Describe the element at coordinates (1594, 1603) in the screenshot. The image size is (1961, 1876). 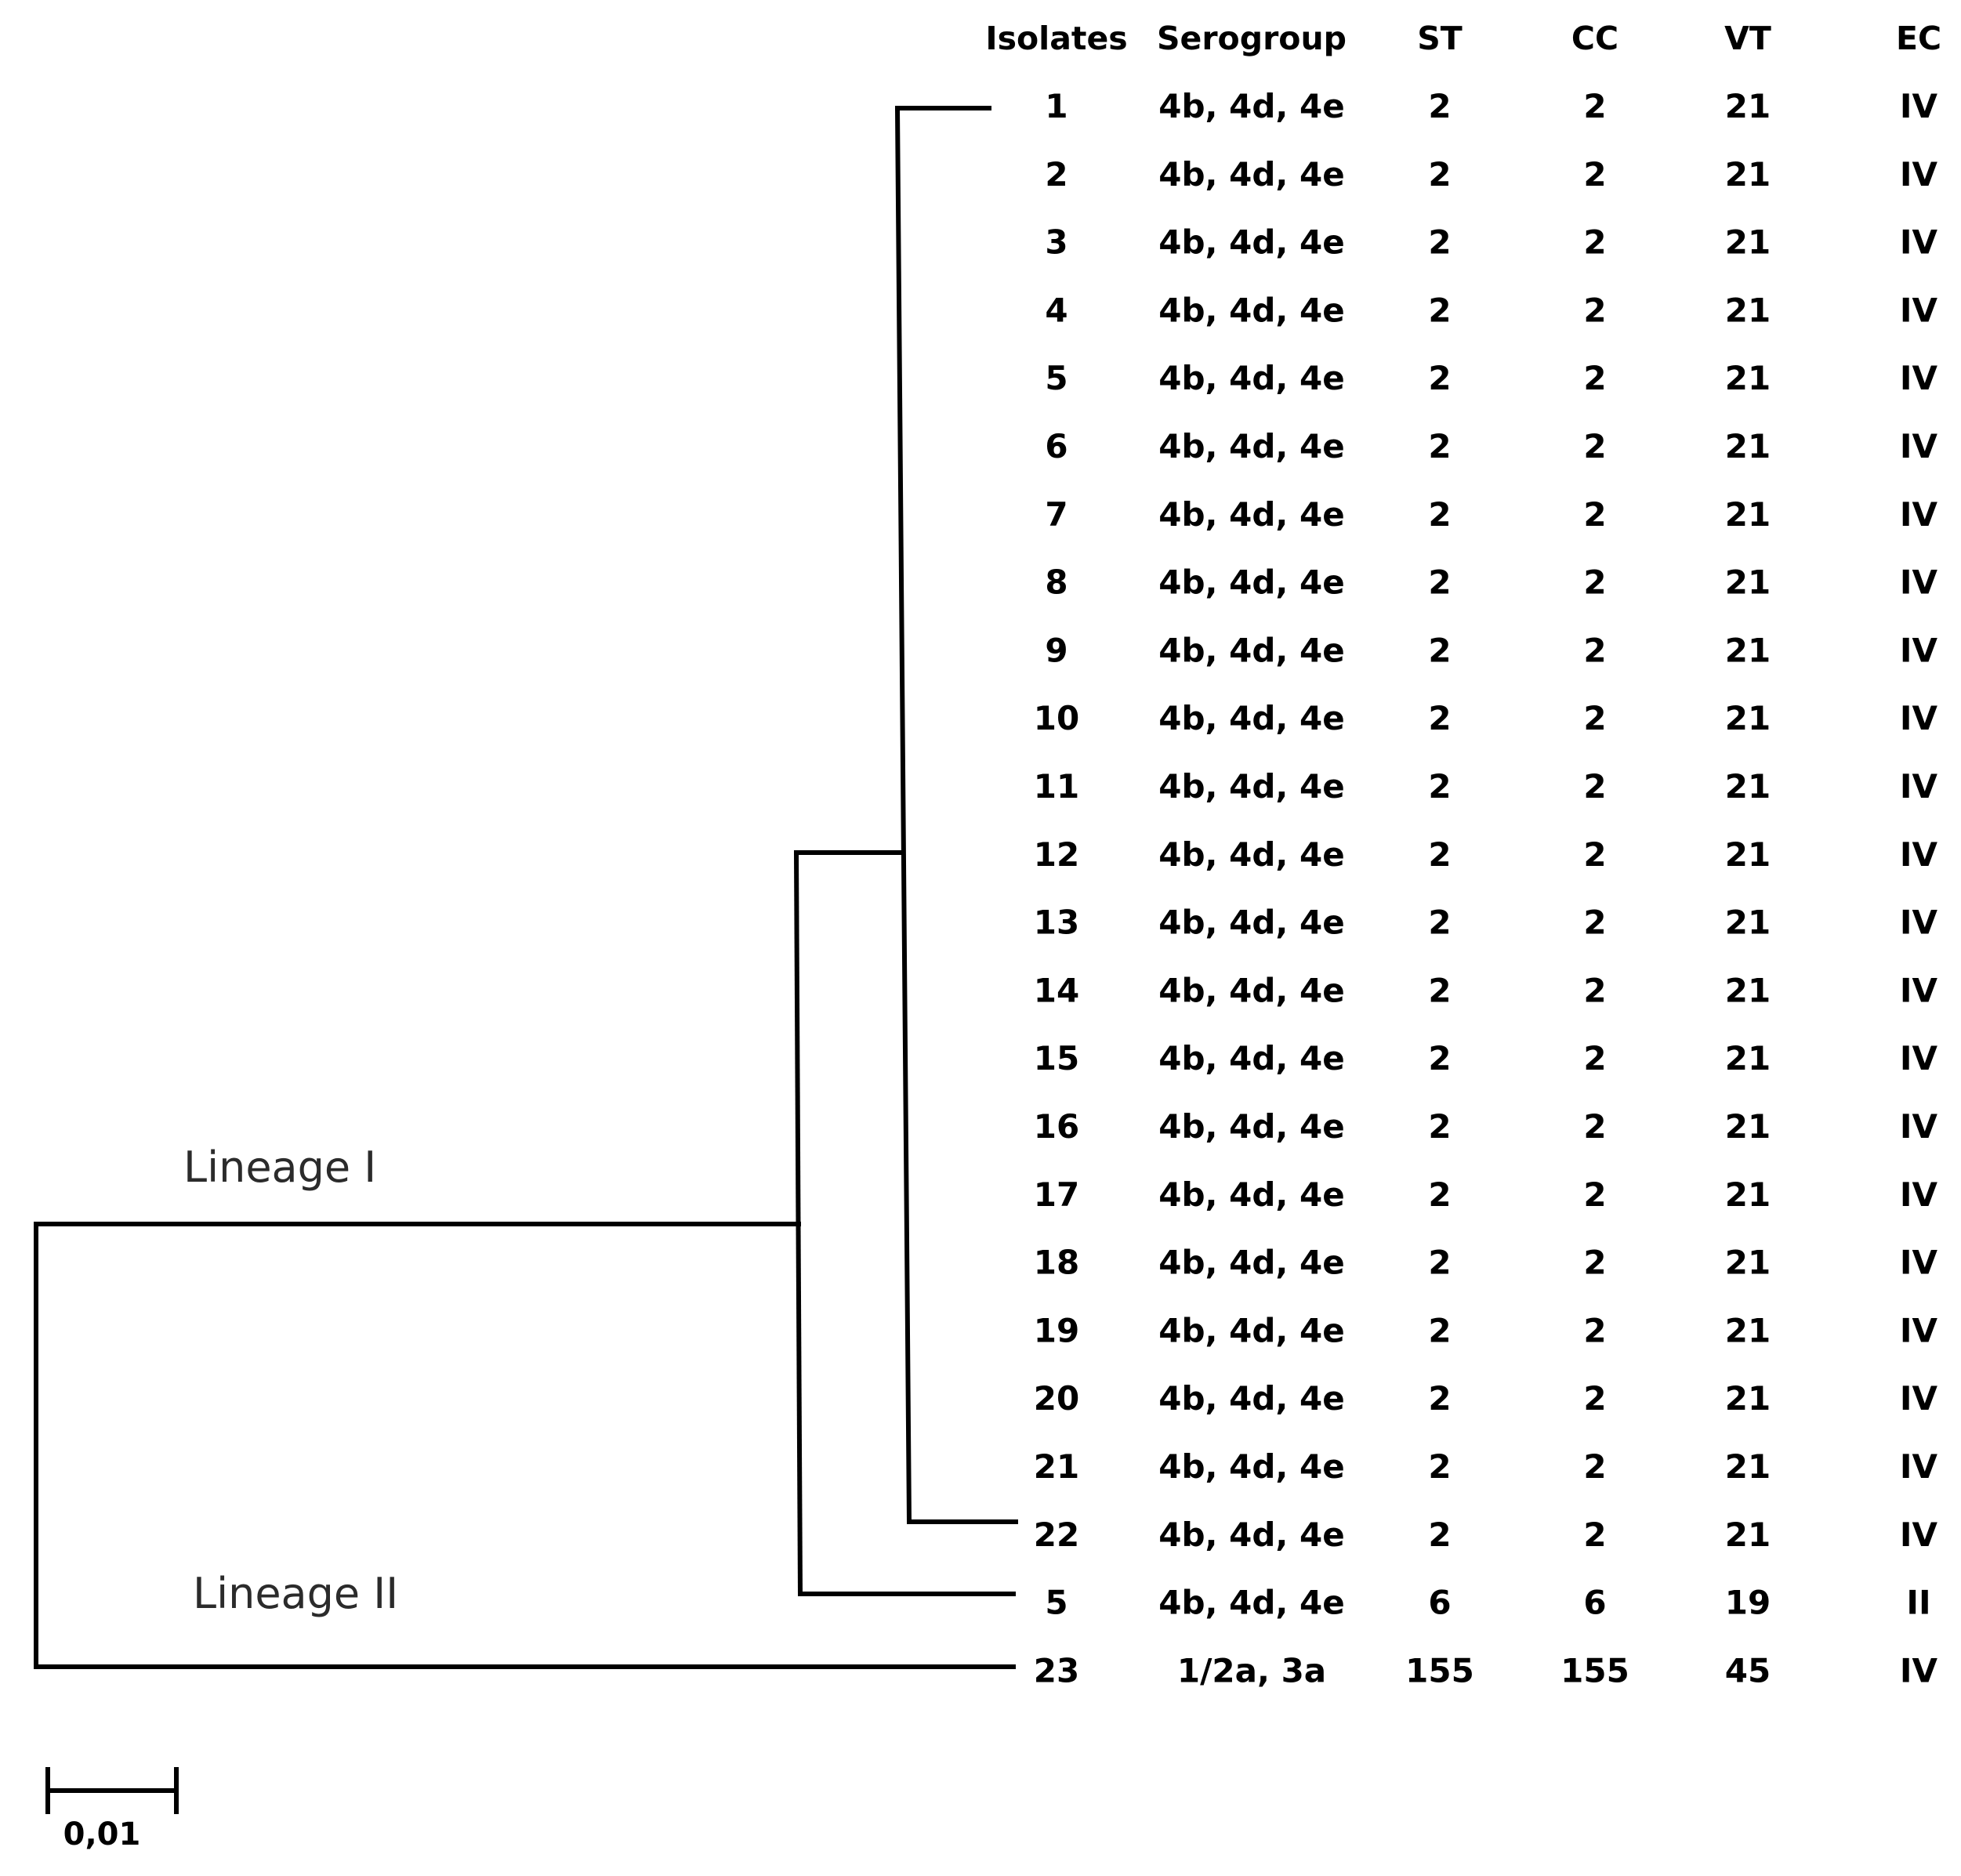
I see `cell-cc: 6` at that location.